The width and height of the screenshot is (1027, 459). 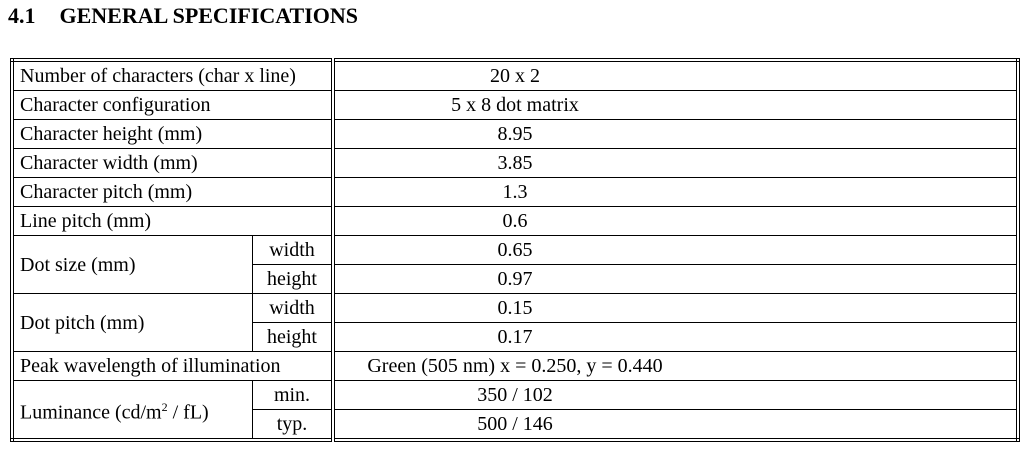 I want to click on value-cell: Green (505 nm) x = 0.250, y = 0.440, so click(x=675, y=366).